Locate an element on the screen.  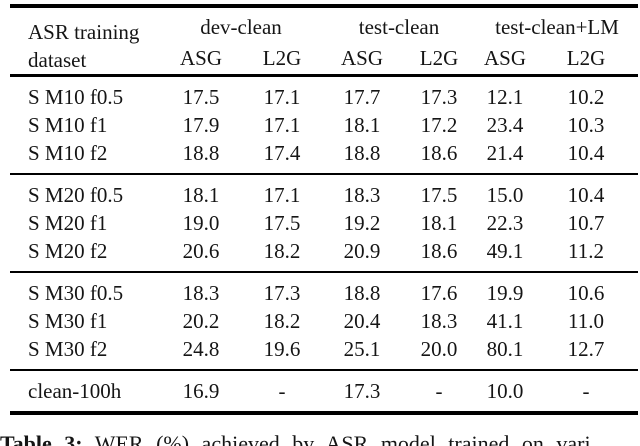
table-row: S M10 f0.5 17.5 17.1 17.7 17.3 12.1 10.2 is located at coordinates (324, 94).